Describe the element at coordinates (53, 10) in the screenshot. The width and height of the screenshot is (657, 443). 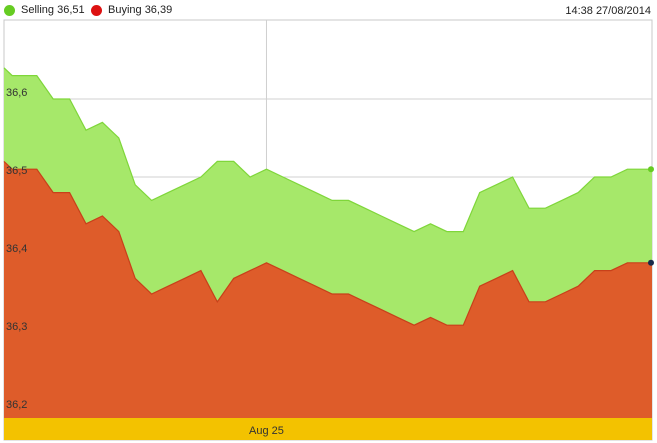
I see `legend-selling-label: Selling 36,51` at that location.